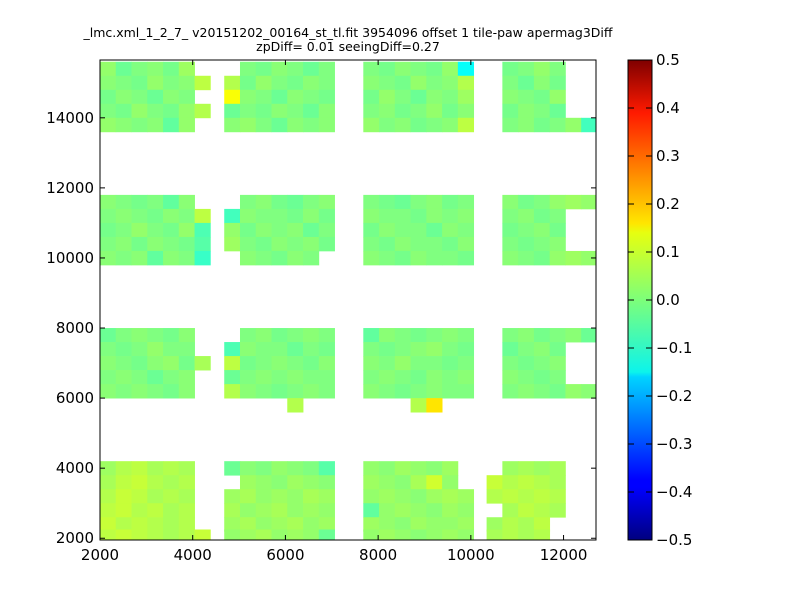 This screenshot has width=800, height=600. Describe the element at coordinates (668, 252) in the screenshot. I see `colorbar-tick-label: 0.1` at that location.